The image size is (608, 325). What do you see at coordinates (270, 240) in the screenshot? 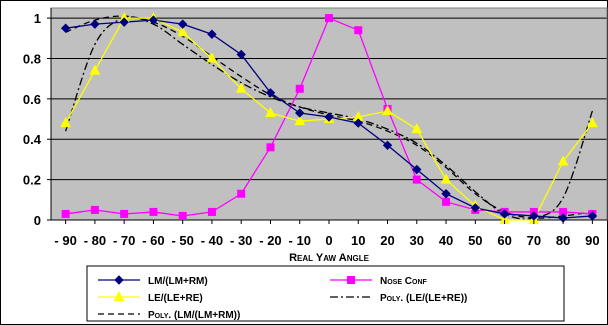
I see `x-tick-label: - 20` at bounding box center [270, 240].